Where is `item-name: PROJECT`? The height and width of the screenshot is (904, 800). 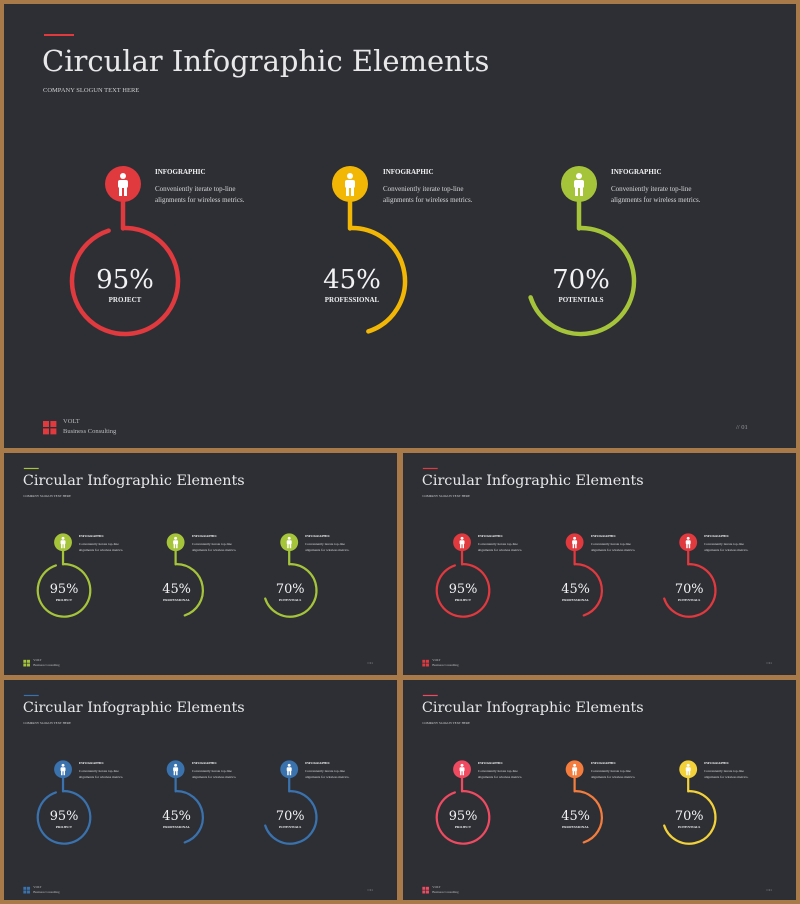
item-name: PROJECT is located at coordinates (64, 826).